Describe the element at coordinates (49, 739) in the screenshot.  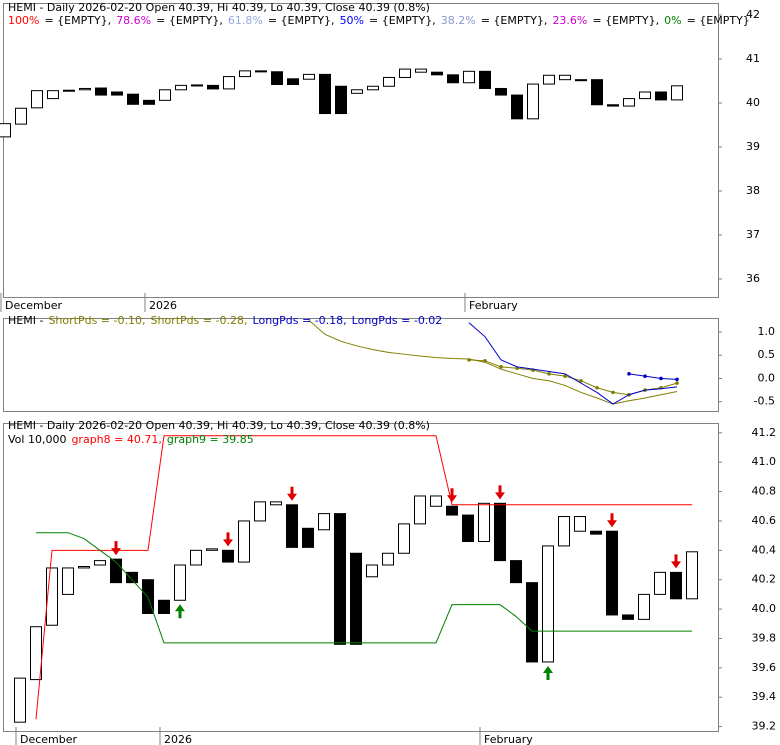
I see `x-tick-label: December` at that location.